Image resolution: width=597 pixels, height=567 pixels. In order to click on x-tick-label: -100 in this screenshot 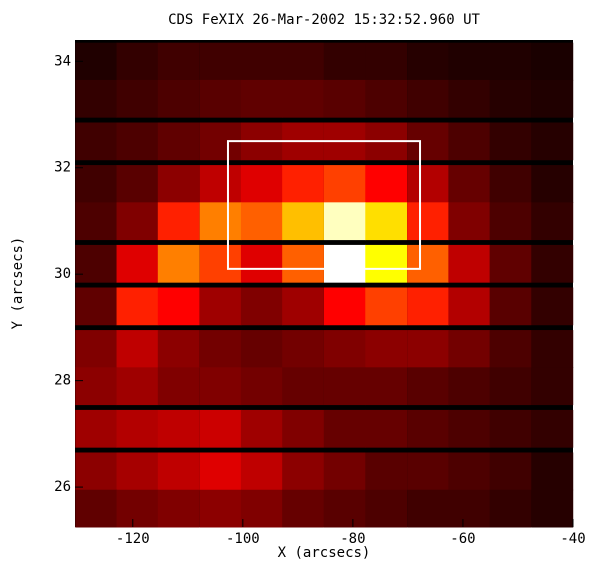, I will do `click(243, 539)`.